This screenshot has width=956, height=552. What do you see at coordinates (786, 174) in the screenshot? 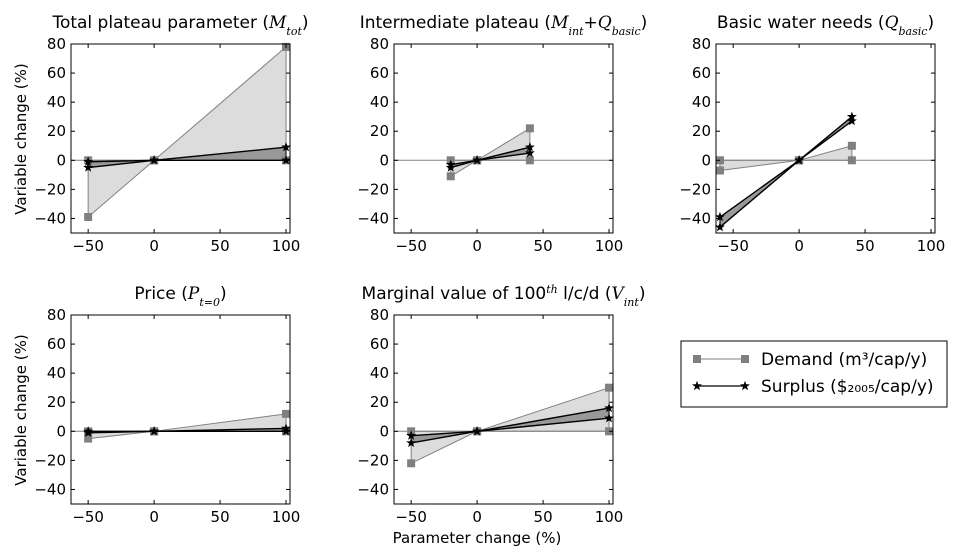
I see `surplus-line-lower` at bounding box center [786, 174].